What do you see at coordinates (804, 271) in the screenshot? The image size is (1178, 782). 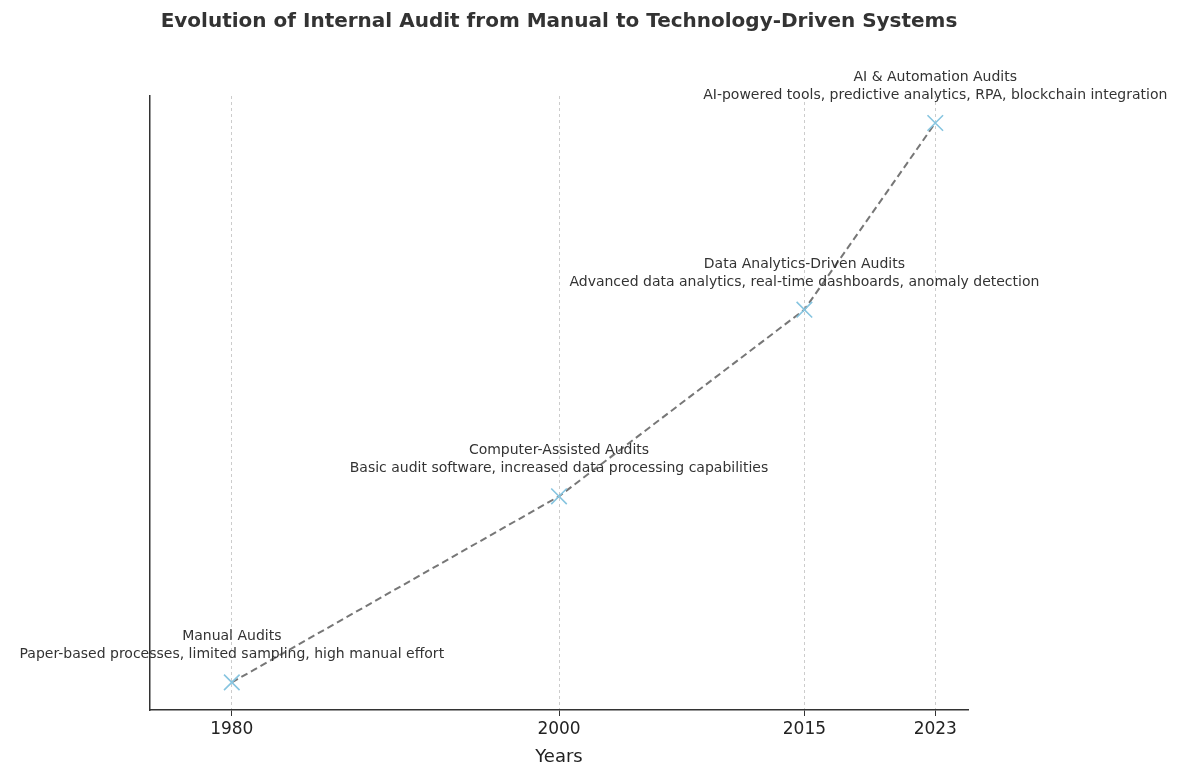 I see `annotation: Data Analytics-Driven Audits Advanced data analytics, real-time dashboards, anomaly detection` at bounding box center [804, 271].